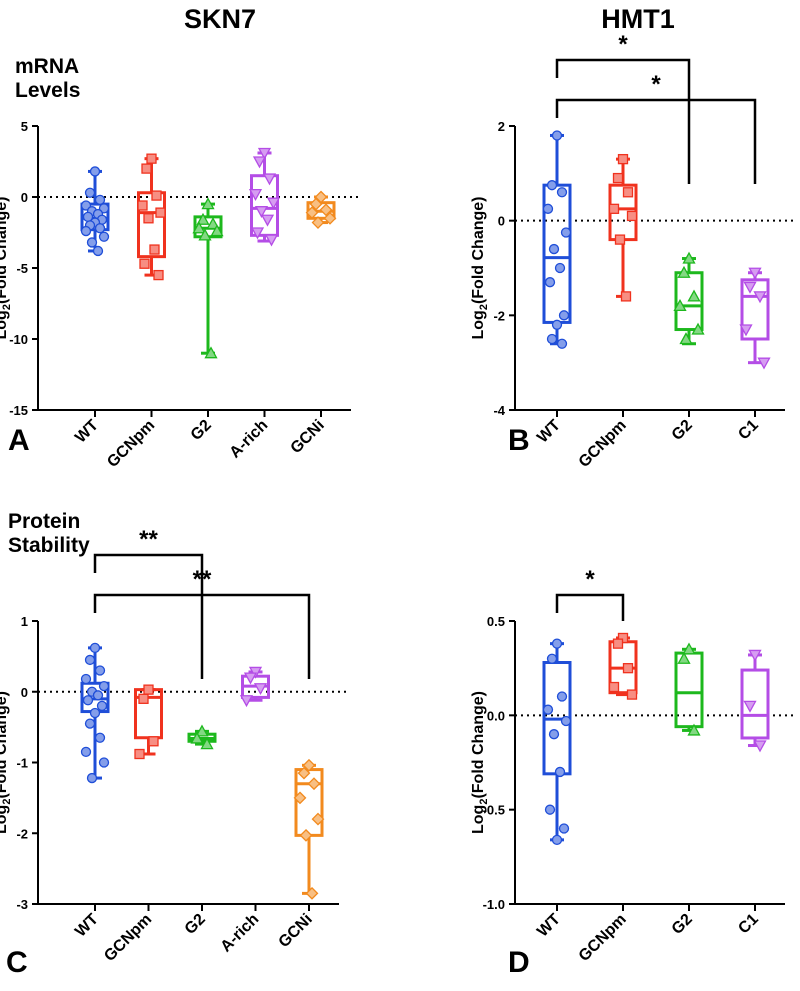  I want to click on significance-bracket: *, so click(590, 593).